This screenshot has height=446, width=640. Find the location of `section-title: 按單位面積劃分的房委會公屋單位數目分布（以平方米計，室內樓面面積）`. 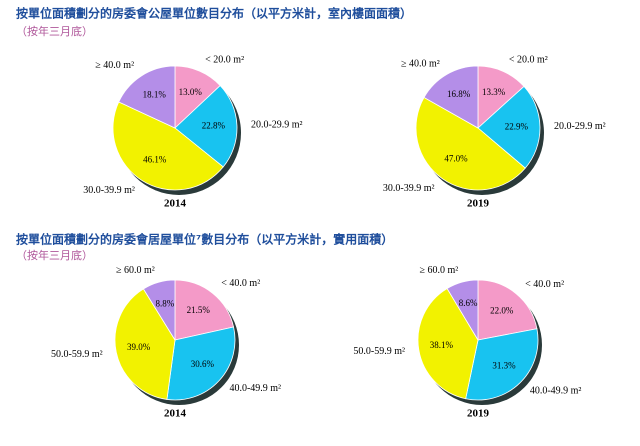

section-title: 按單位面積劃分的房委會公屋單位數目分布（以平方米計，室內樓面面積） is located at coordinates (214, 13).